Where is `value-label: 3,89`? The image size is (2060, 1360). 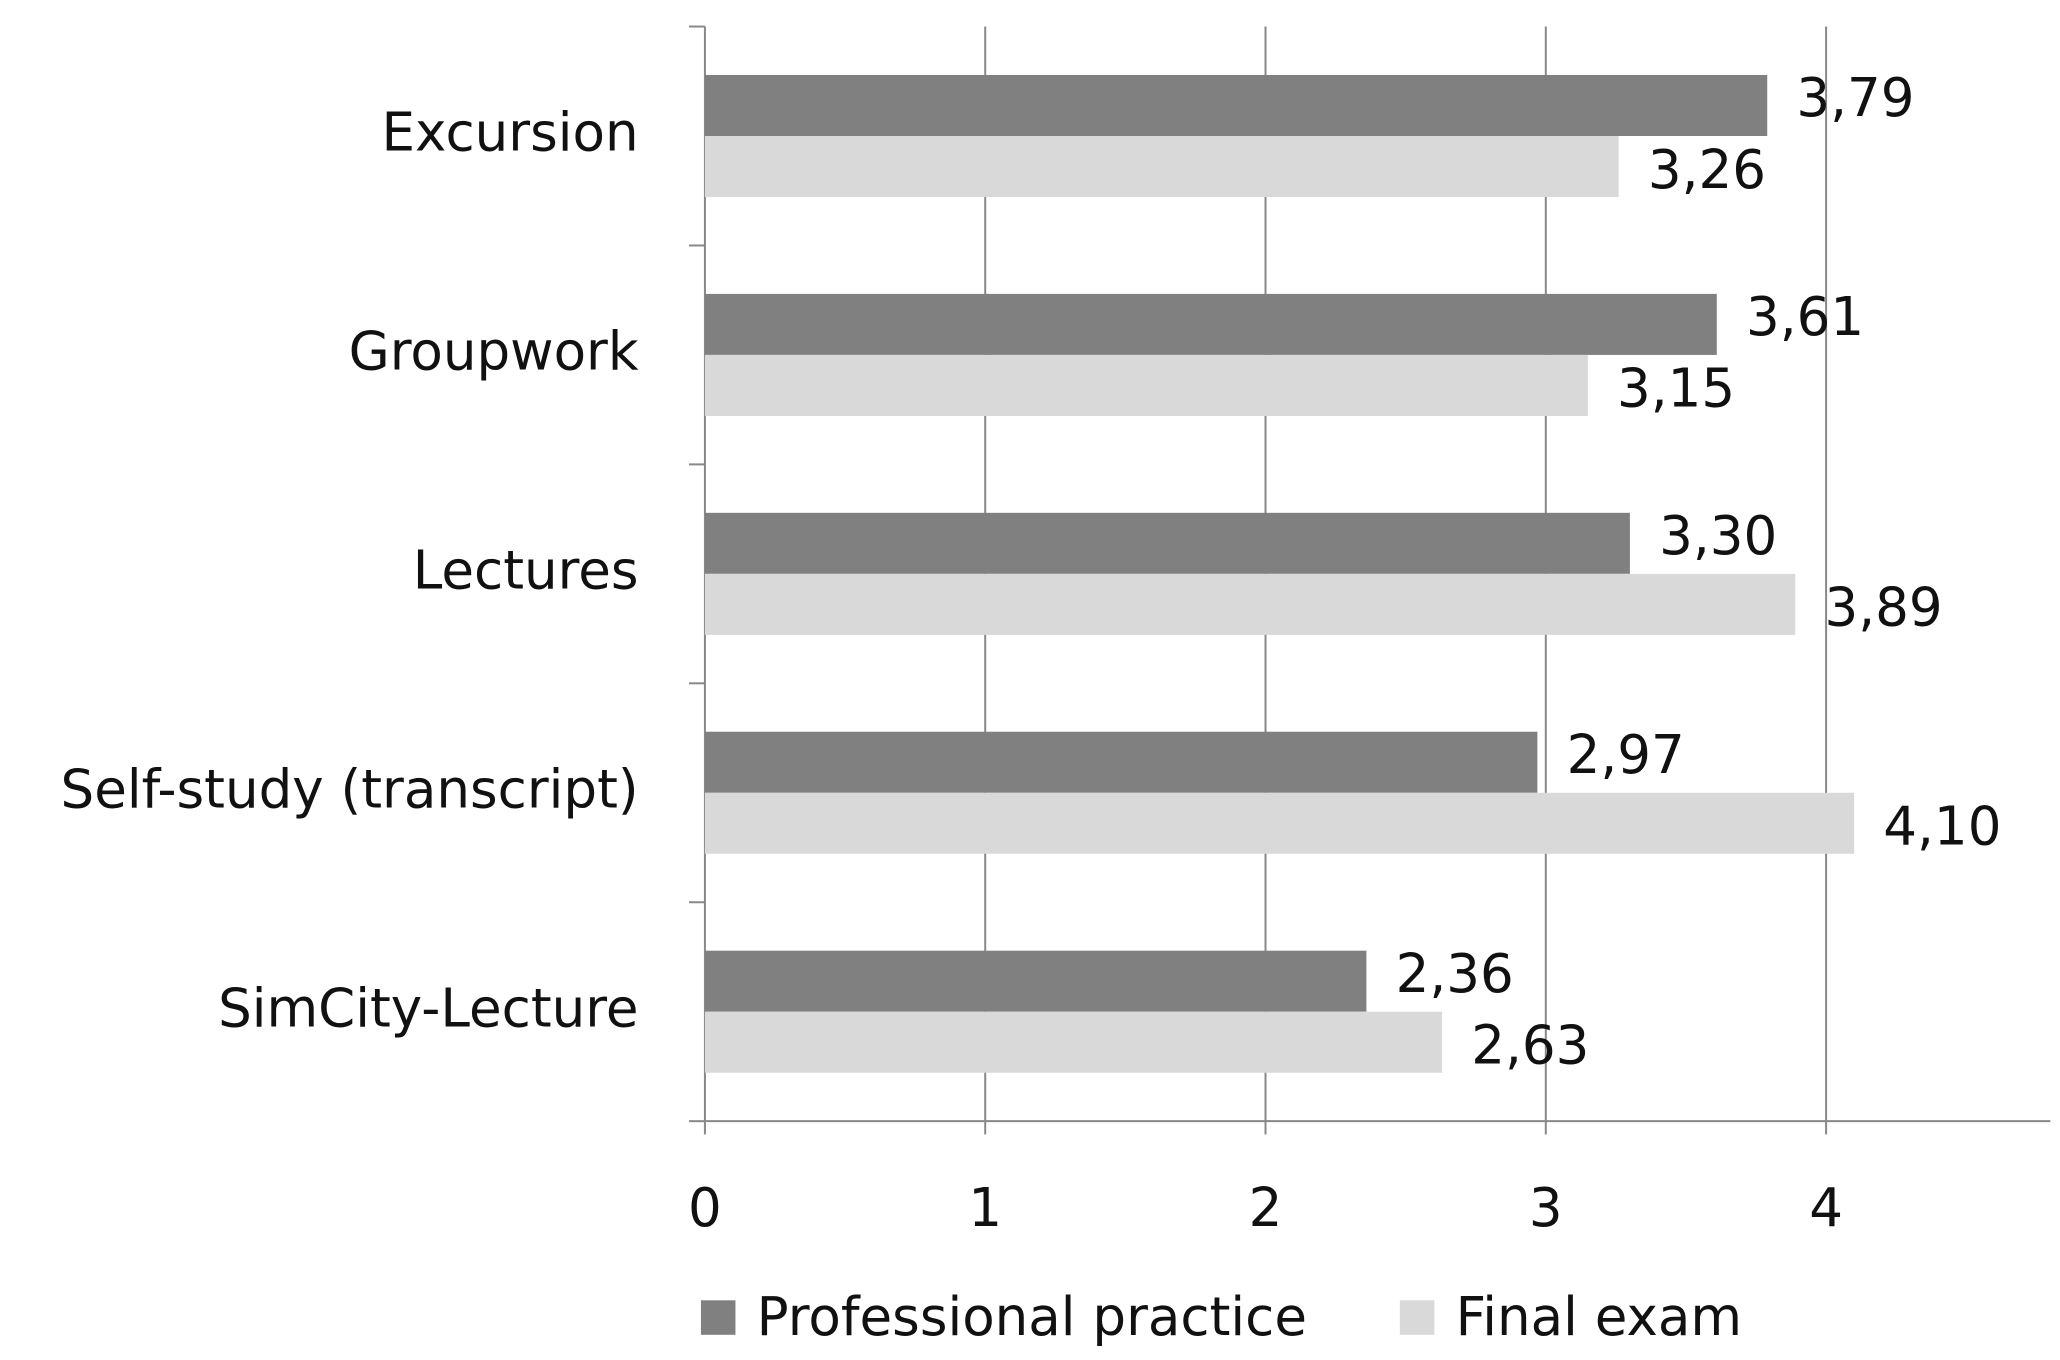
value-label: 3,89 is located at coordinates (1883, 608).